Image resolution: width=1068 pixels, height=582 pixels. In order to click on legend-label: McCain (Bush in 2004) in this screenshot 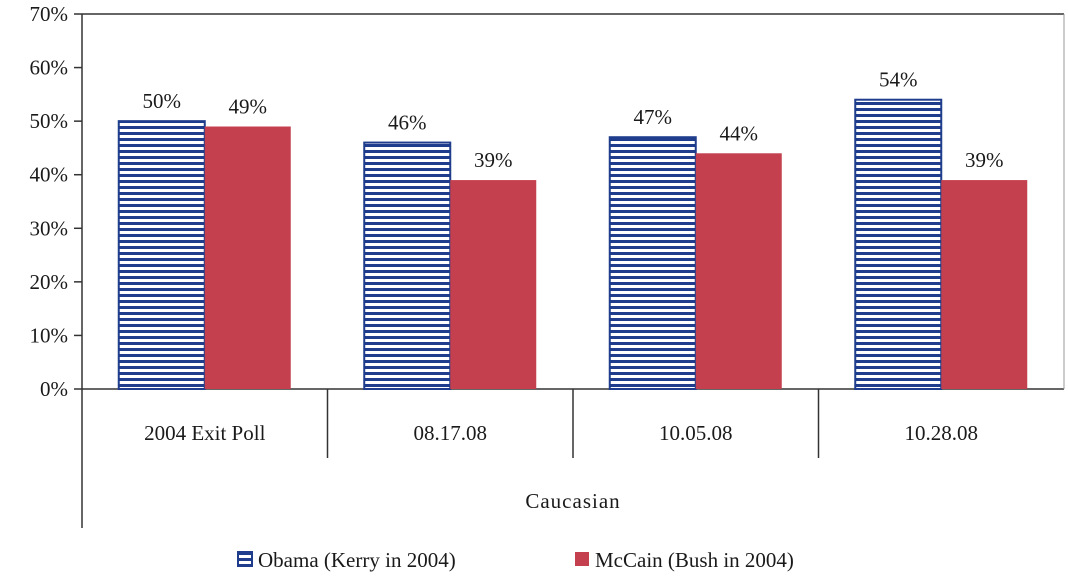, I will do `click(694, 560)`.